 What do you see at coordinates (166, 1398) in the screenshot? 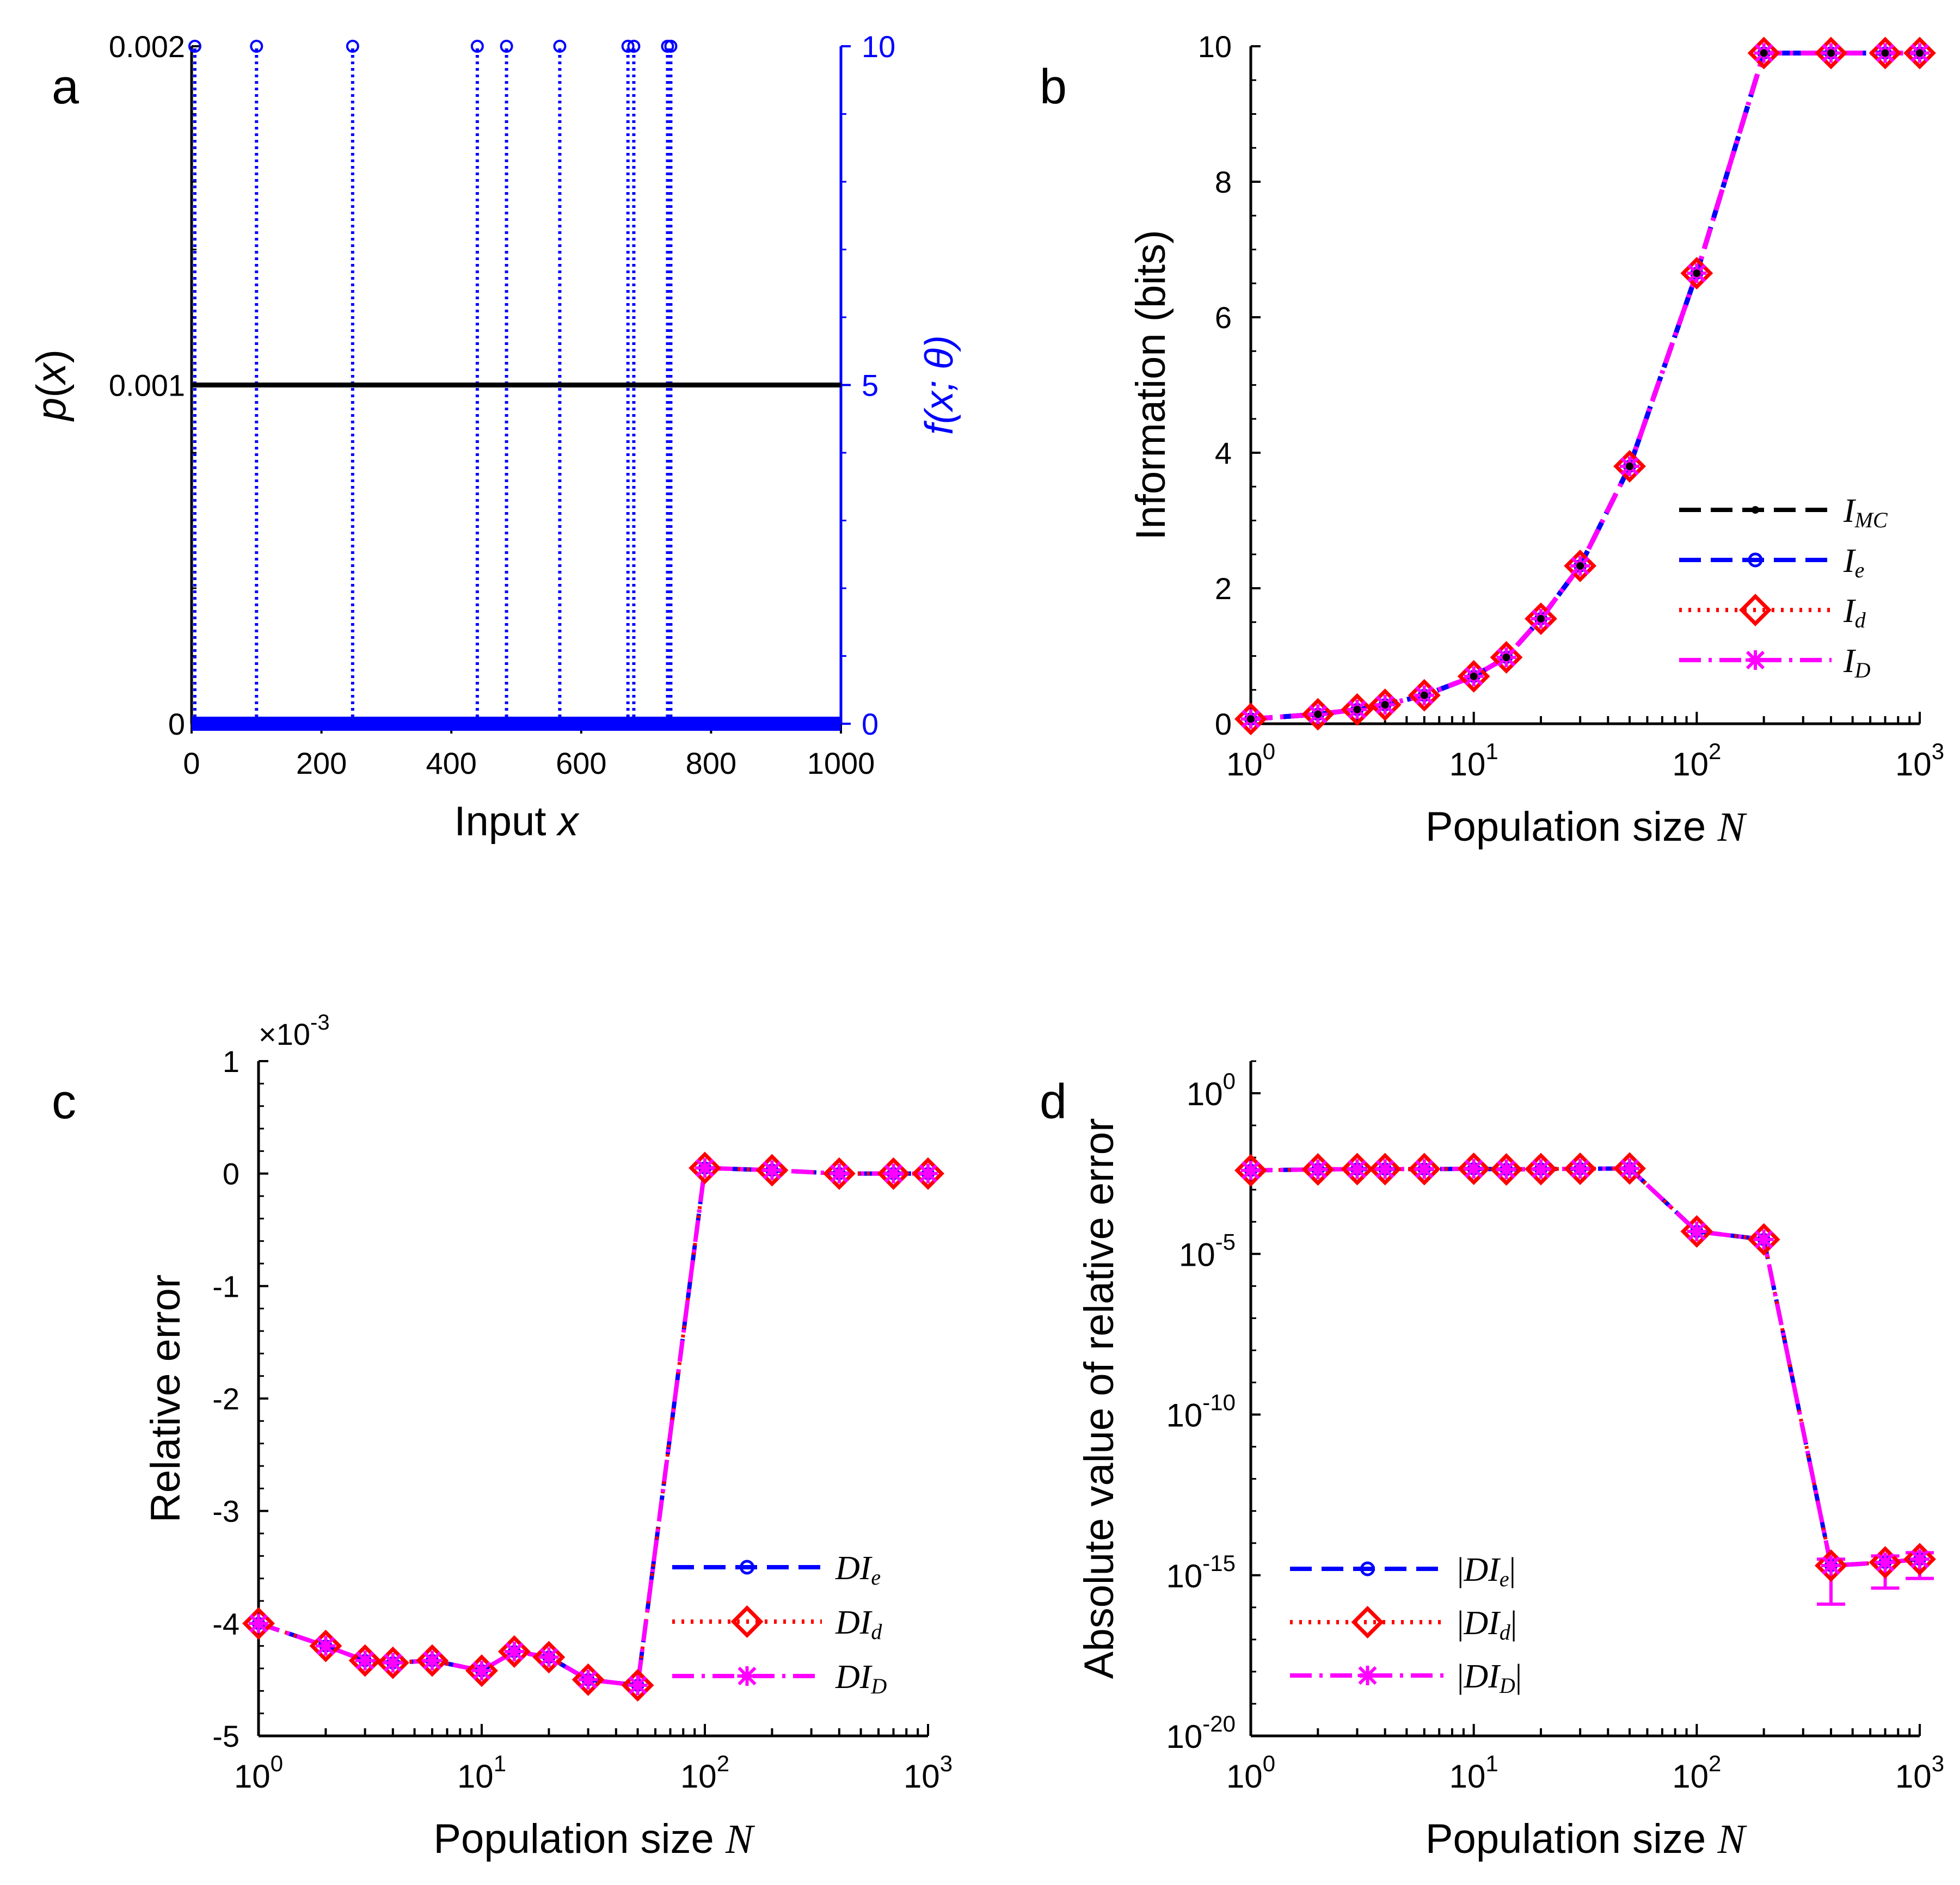
I see `y-axis-label: Relative error` at bounding box center [166, 1398].